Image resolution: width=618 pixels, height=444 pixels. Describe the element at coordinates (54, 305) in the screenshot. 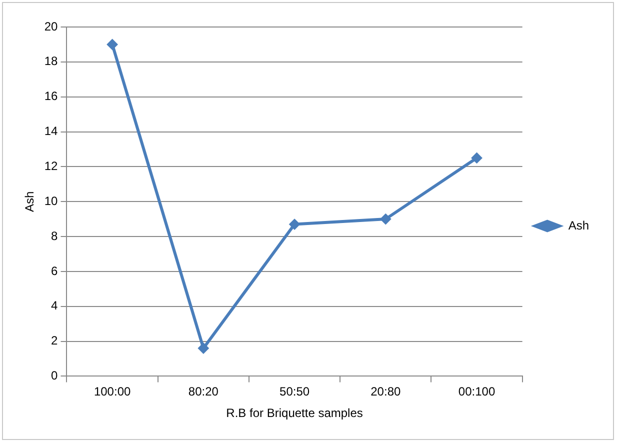

I see `y-tick-label: 4` at that location.